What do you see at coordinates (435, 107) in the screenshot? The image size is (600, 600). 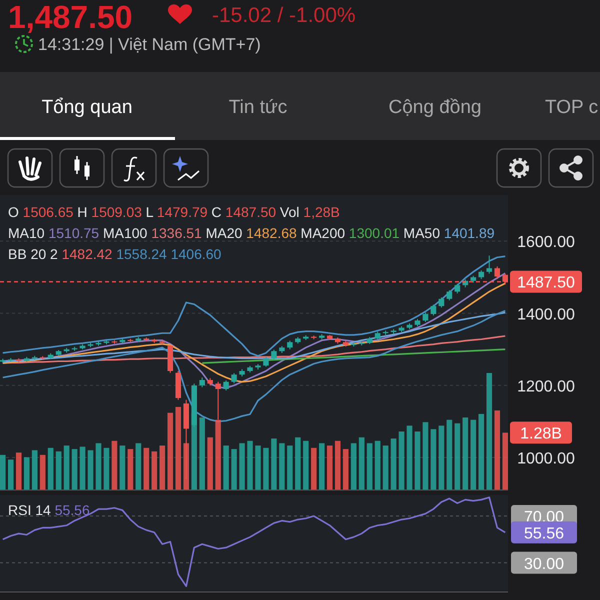 I see `text: Cộng đồng` at bounding box center [435, 107].